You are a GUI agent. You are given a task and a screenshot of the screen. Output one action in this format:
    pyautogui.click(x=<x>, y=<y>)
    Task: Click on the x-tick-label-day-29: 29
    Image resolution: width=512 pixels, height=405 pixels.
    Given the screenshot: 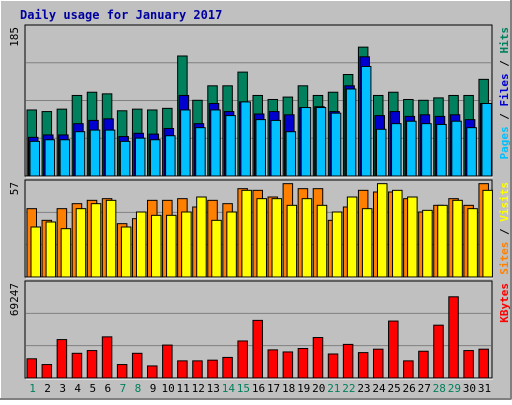 What is the action you would take?
    pyautogui.click(x=454, y=388)
    